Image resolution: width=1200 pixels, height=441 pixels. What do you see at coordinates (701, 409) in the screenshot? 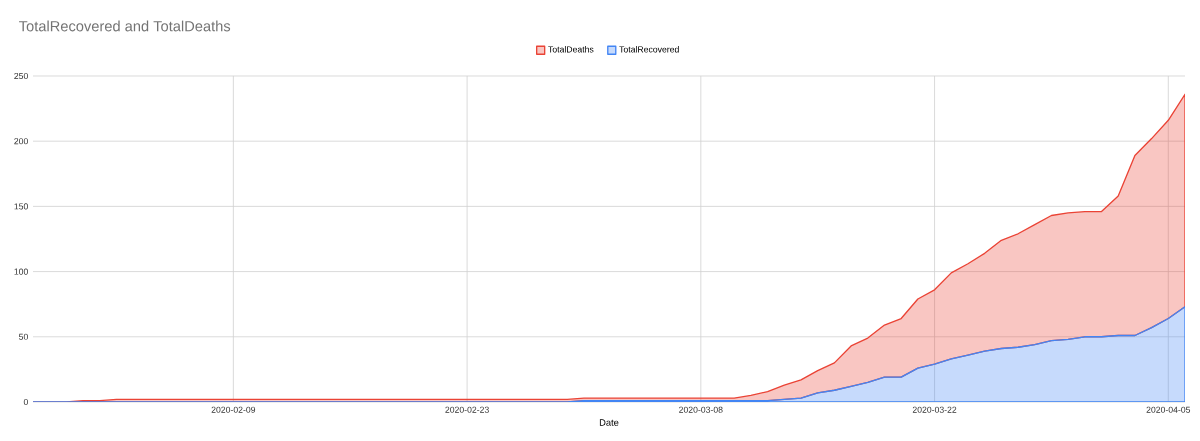
I see `x-tick-label: 2020-03-08` at bounding box center [701, 409].